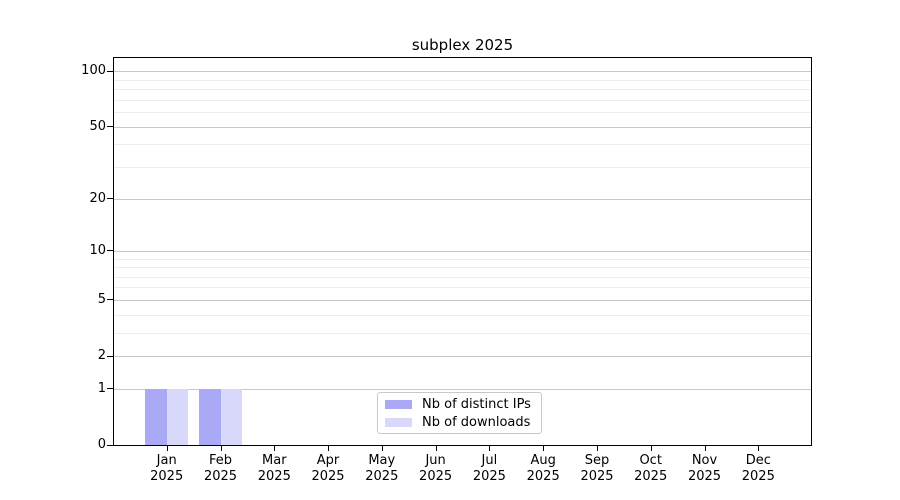 The width and height of the screenshot is (900, 500). Describe the element at coordinates (220, 460) in the screenshot. I see `x-tick-label-month: Feb` at that location.